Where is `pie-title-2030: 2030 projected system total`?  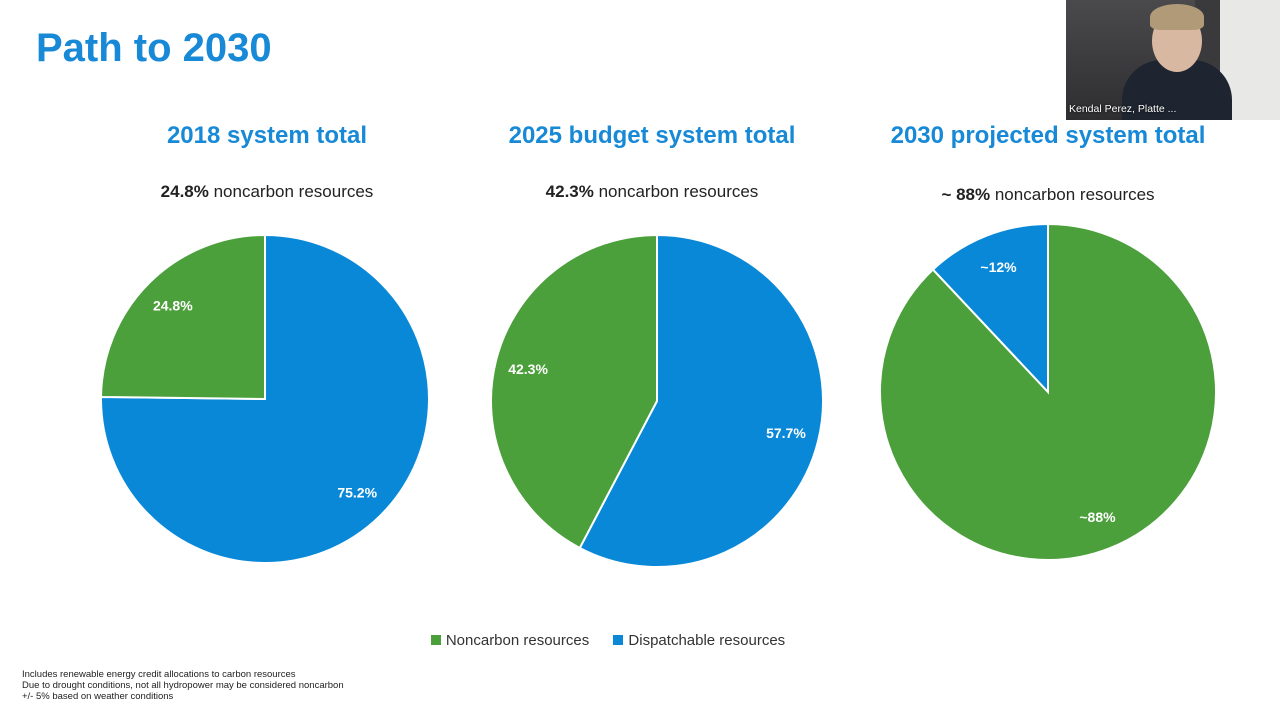
pie-title-2030: 2030 projected system total is located at coordinates (1048, 135).